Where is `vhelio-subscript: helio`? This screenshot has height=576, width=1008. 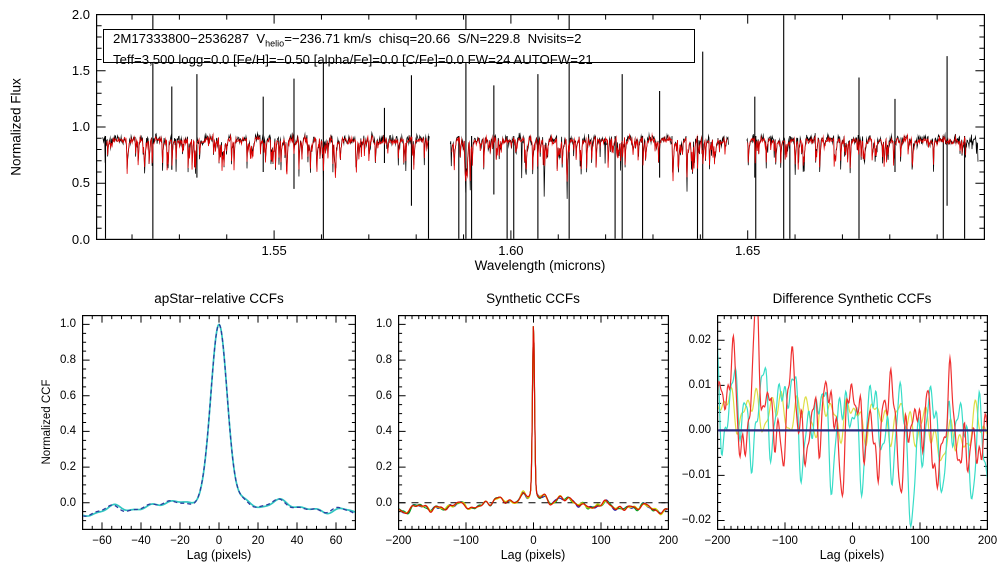 vhelio-subscript: helio is located at coordinates (275, 43).